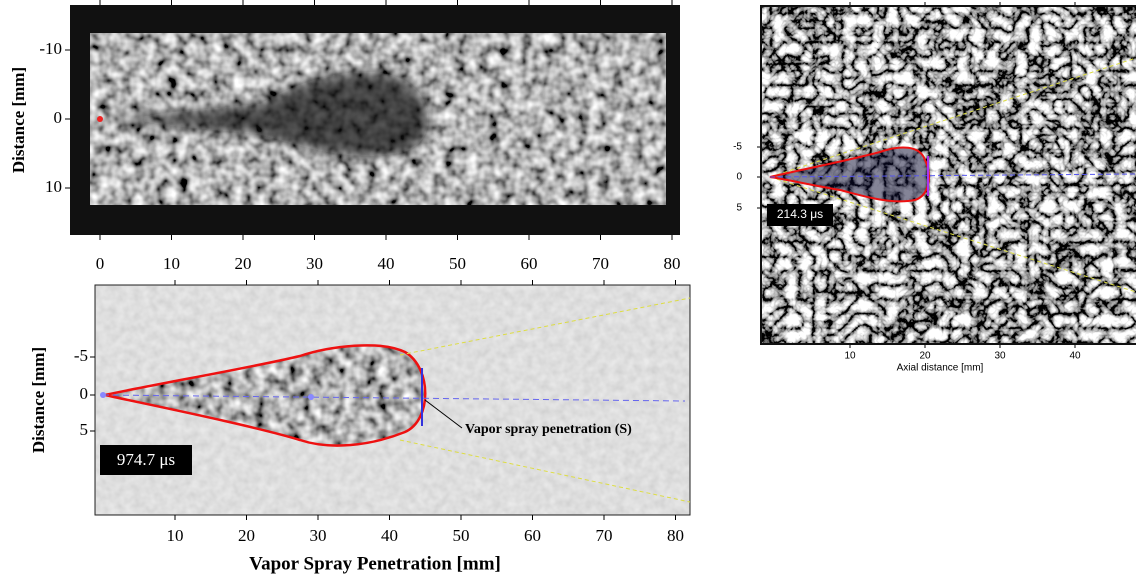 This screenshot has height=580, width=1136. I want to click on x-tick-label: 0, so click(100, 263).